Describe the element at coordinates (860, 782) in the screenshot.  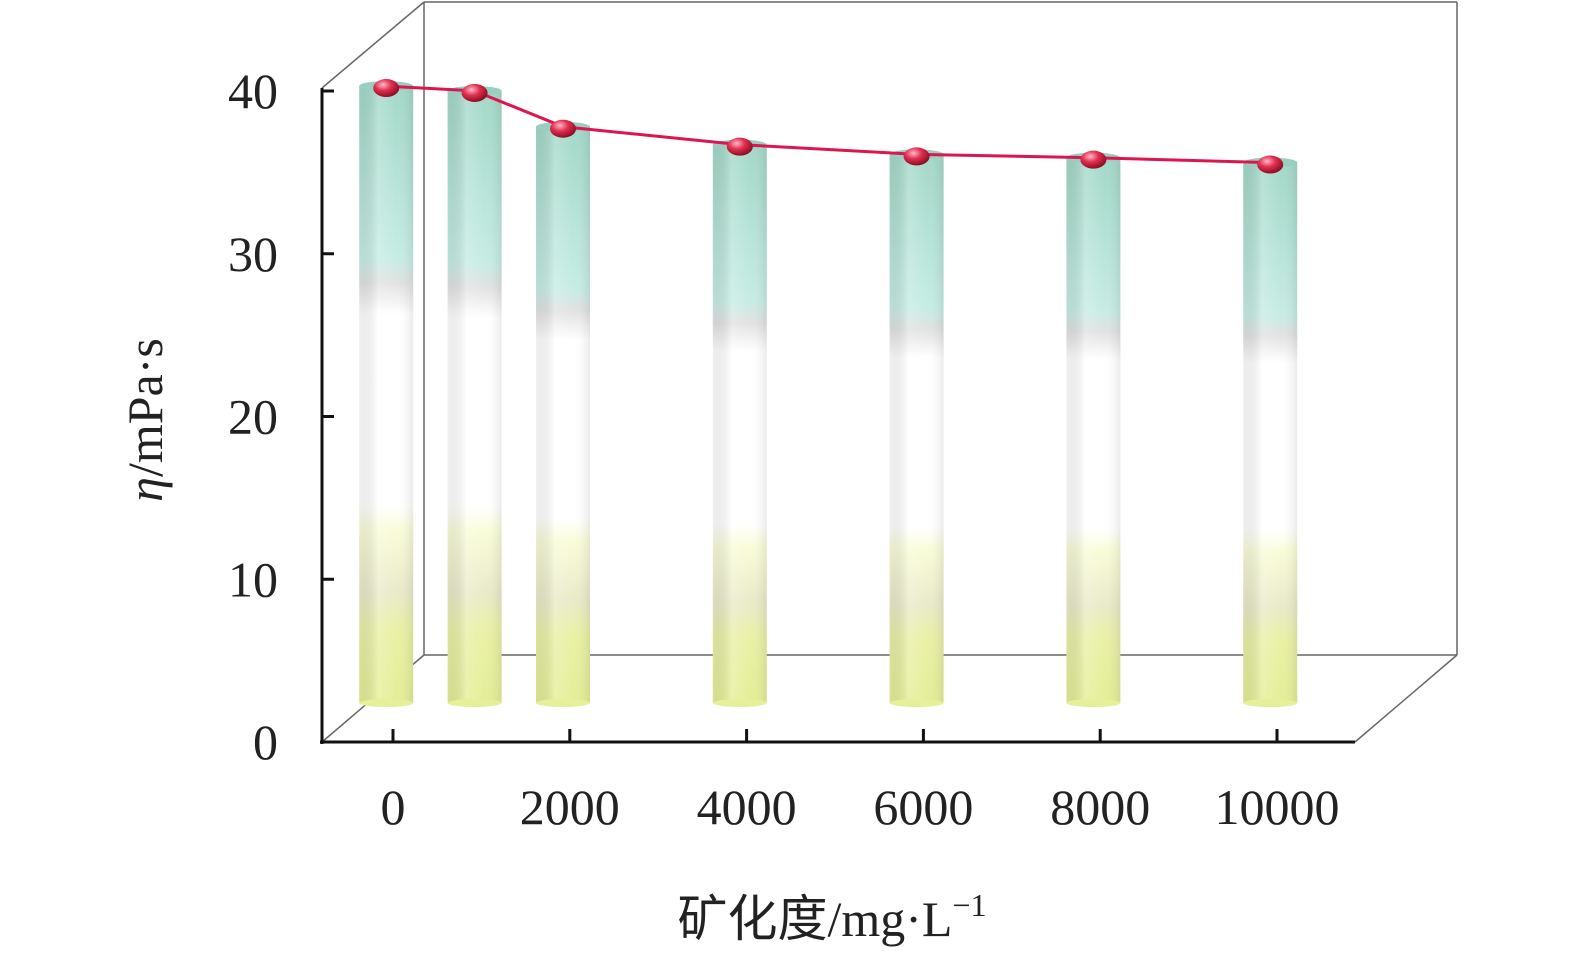
I see `x-ticks: 0 2000 4000 6000 8000 10000` at that location.